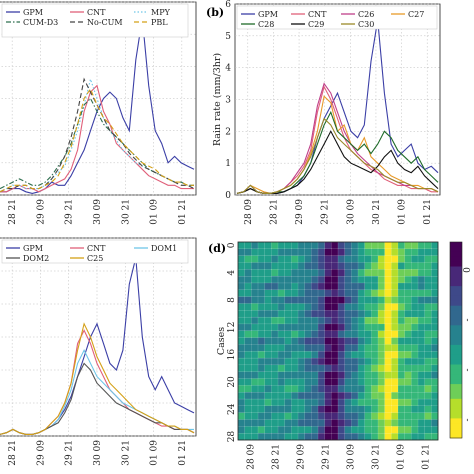 This screenshot has height=474, width=474. I want to click on y-tick-label: 12, so click(232, 327).